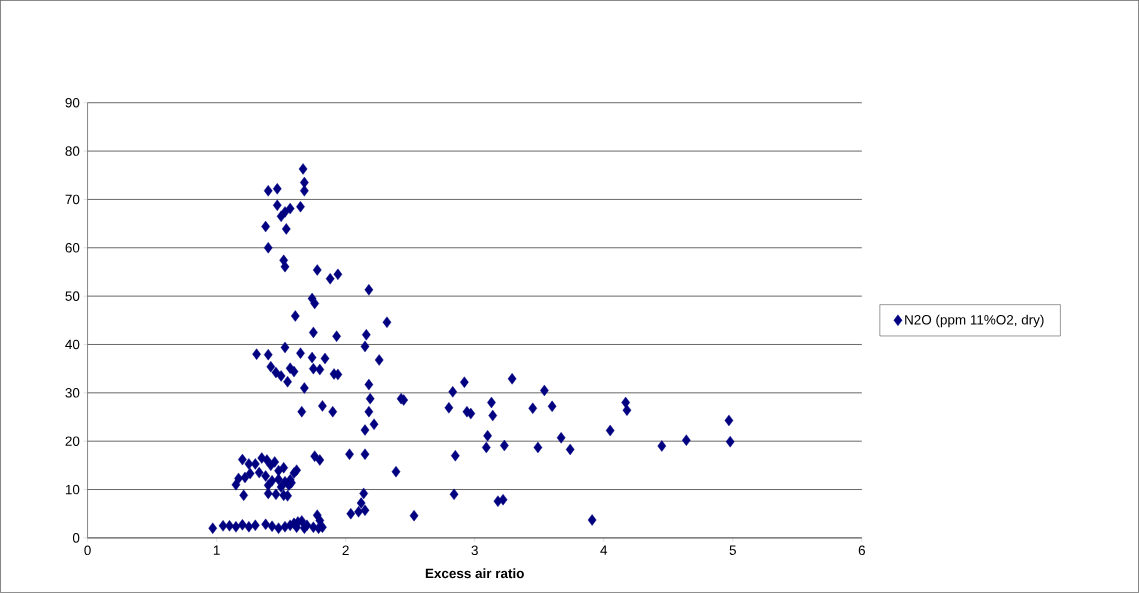 This screenshot has height=593, width=1139. Describe the element at coordinates (72, 296) in the screenshot. I see `y-tick-label: 50` at that location.